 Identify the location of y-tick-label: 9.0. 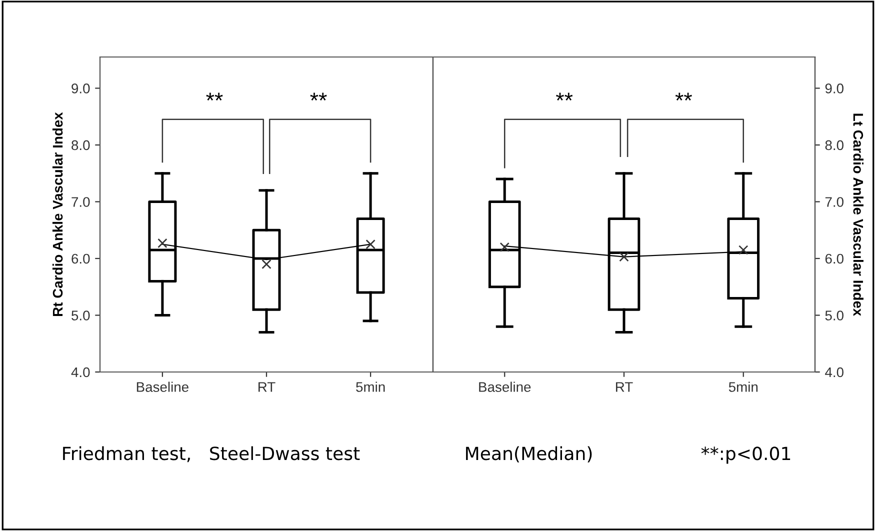
(81, 89).